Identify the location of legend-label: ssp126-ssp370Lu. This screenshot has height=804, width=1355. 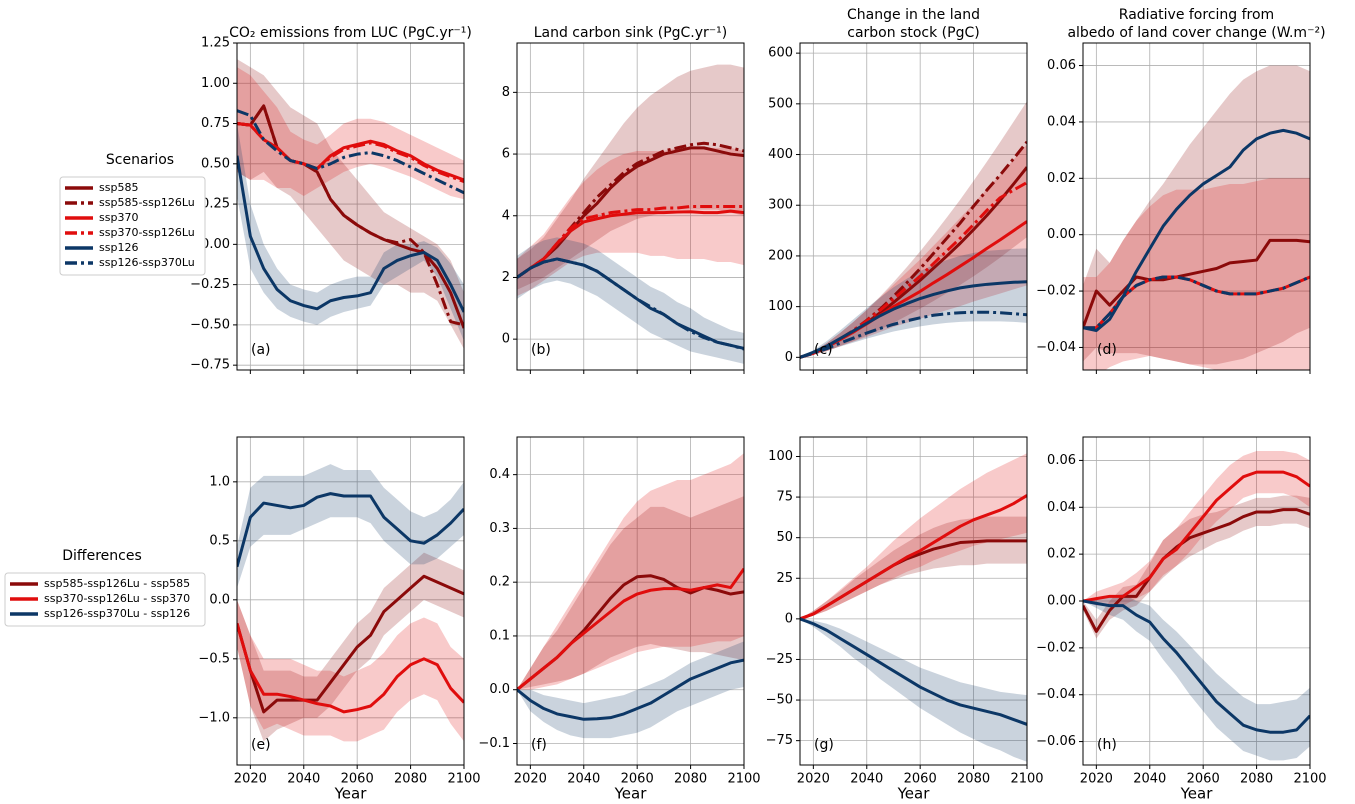
(147, 262).